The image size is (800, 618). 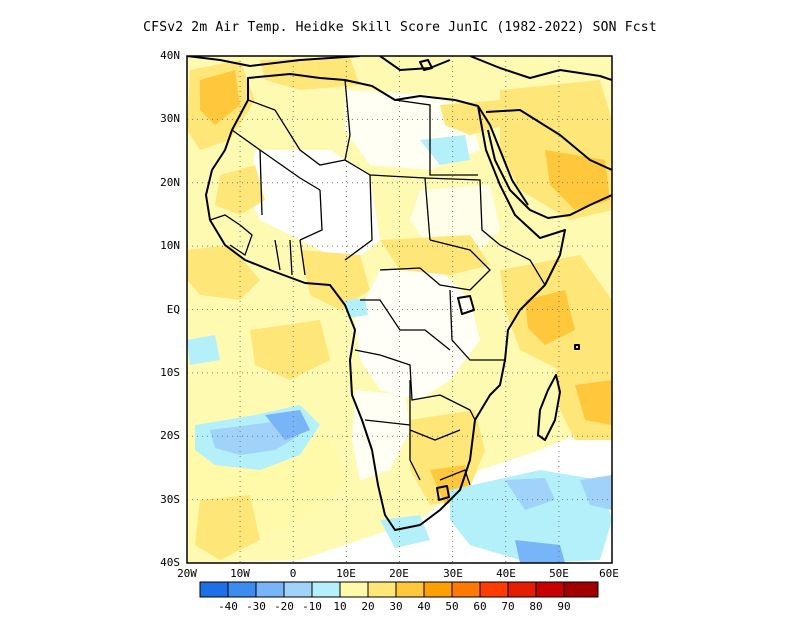 I want to click on lat-label: 40N, so click(x=170, y=55).